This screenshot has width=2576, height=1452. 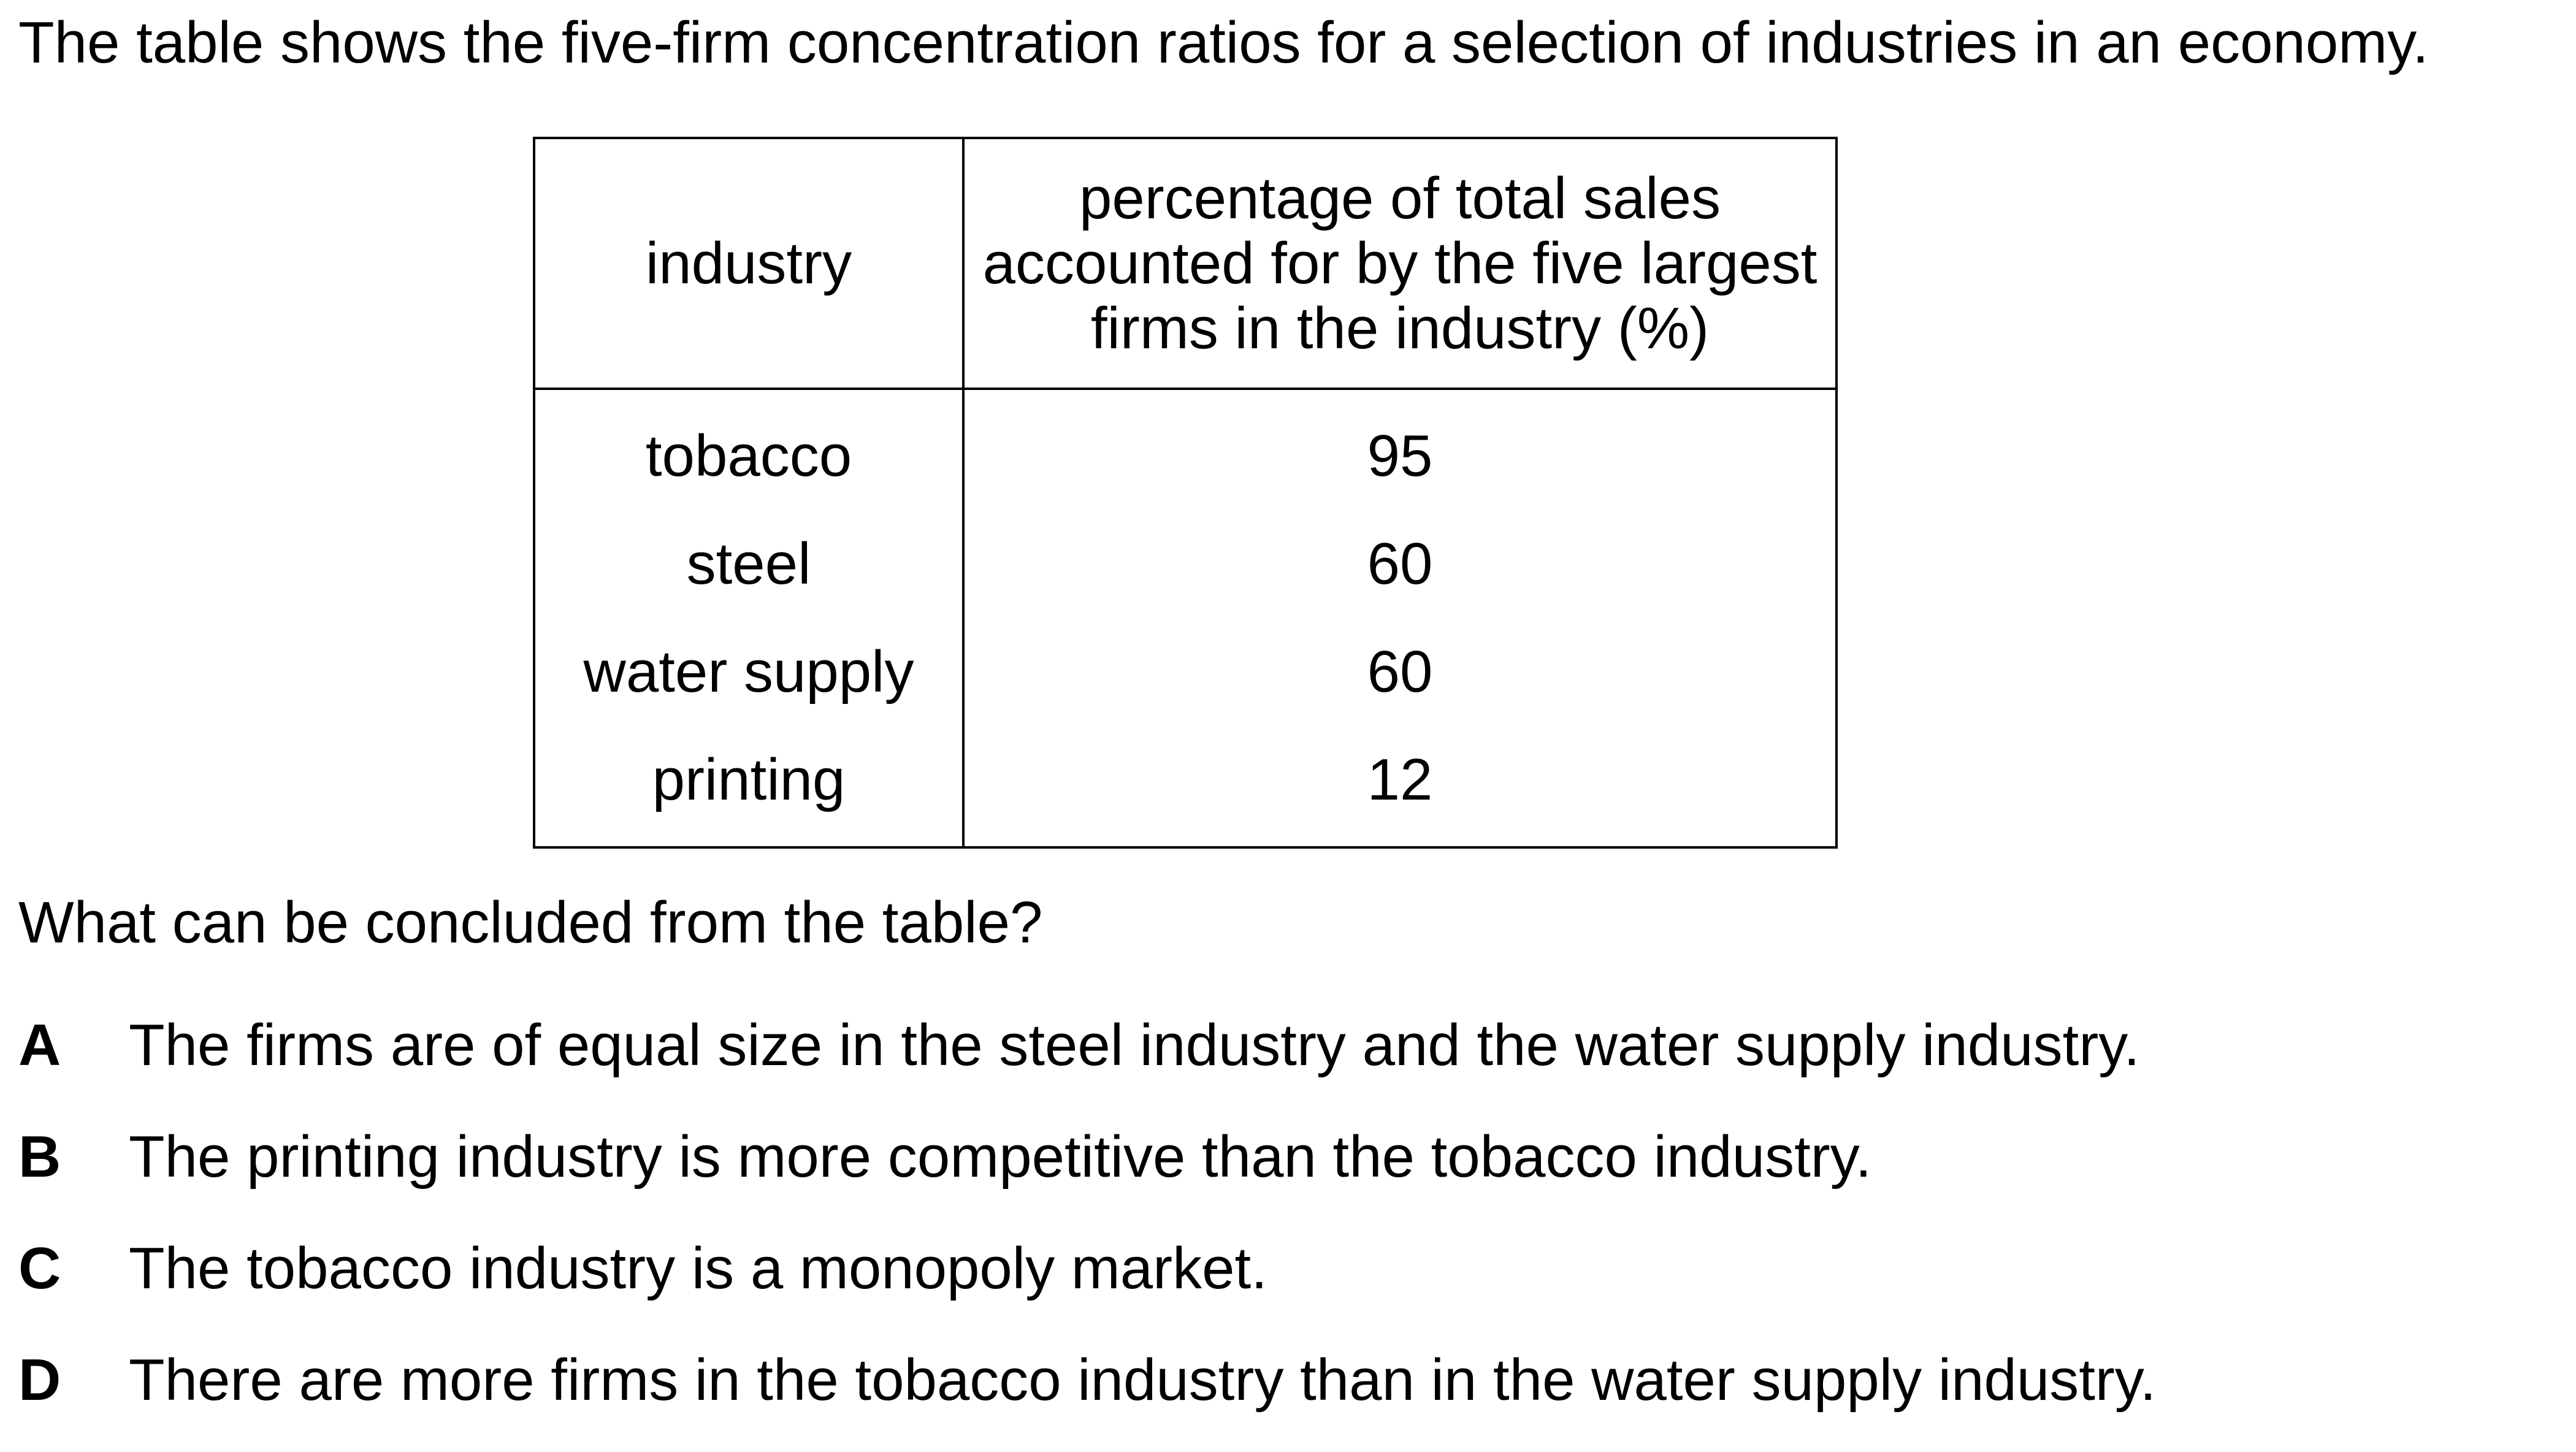 I want to click on cell-industry: steel, so click(x=749, y=564).